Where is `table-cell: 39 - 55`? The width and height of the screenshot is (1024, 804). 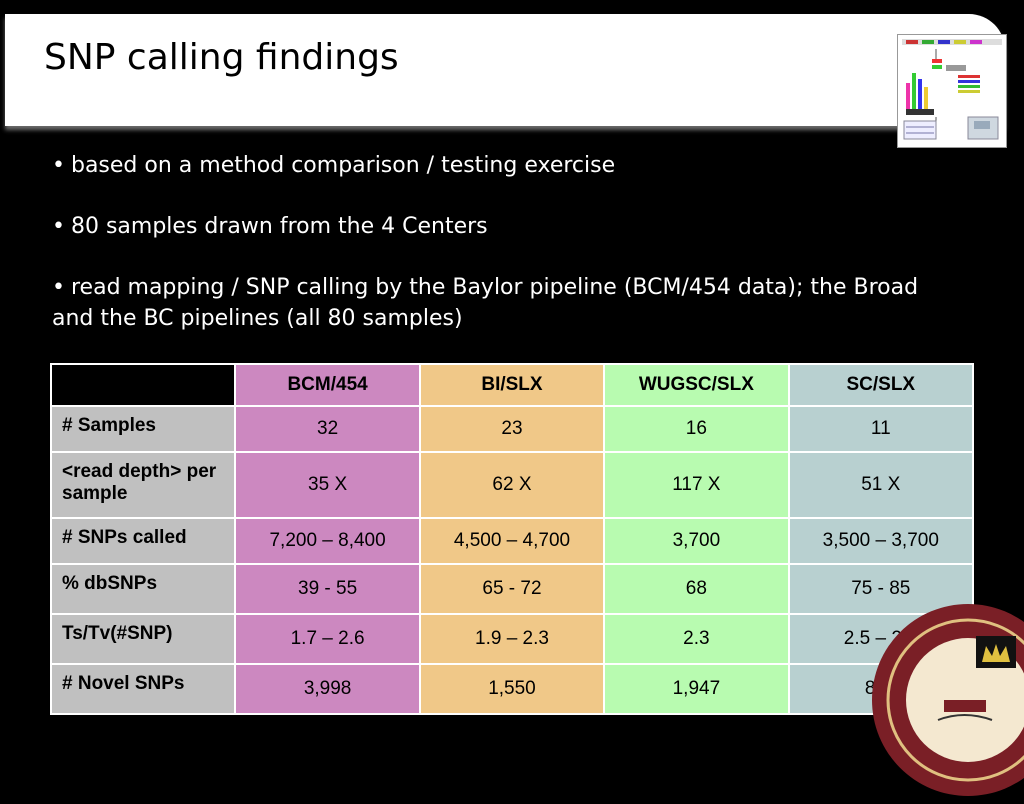
table-cell: 39 - 55 is located at coordinates (327, 589).